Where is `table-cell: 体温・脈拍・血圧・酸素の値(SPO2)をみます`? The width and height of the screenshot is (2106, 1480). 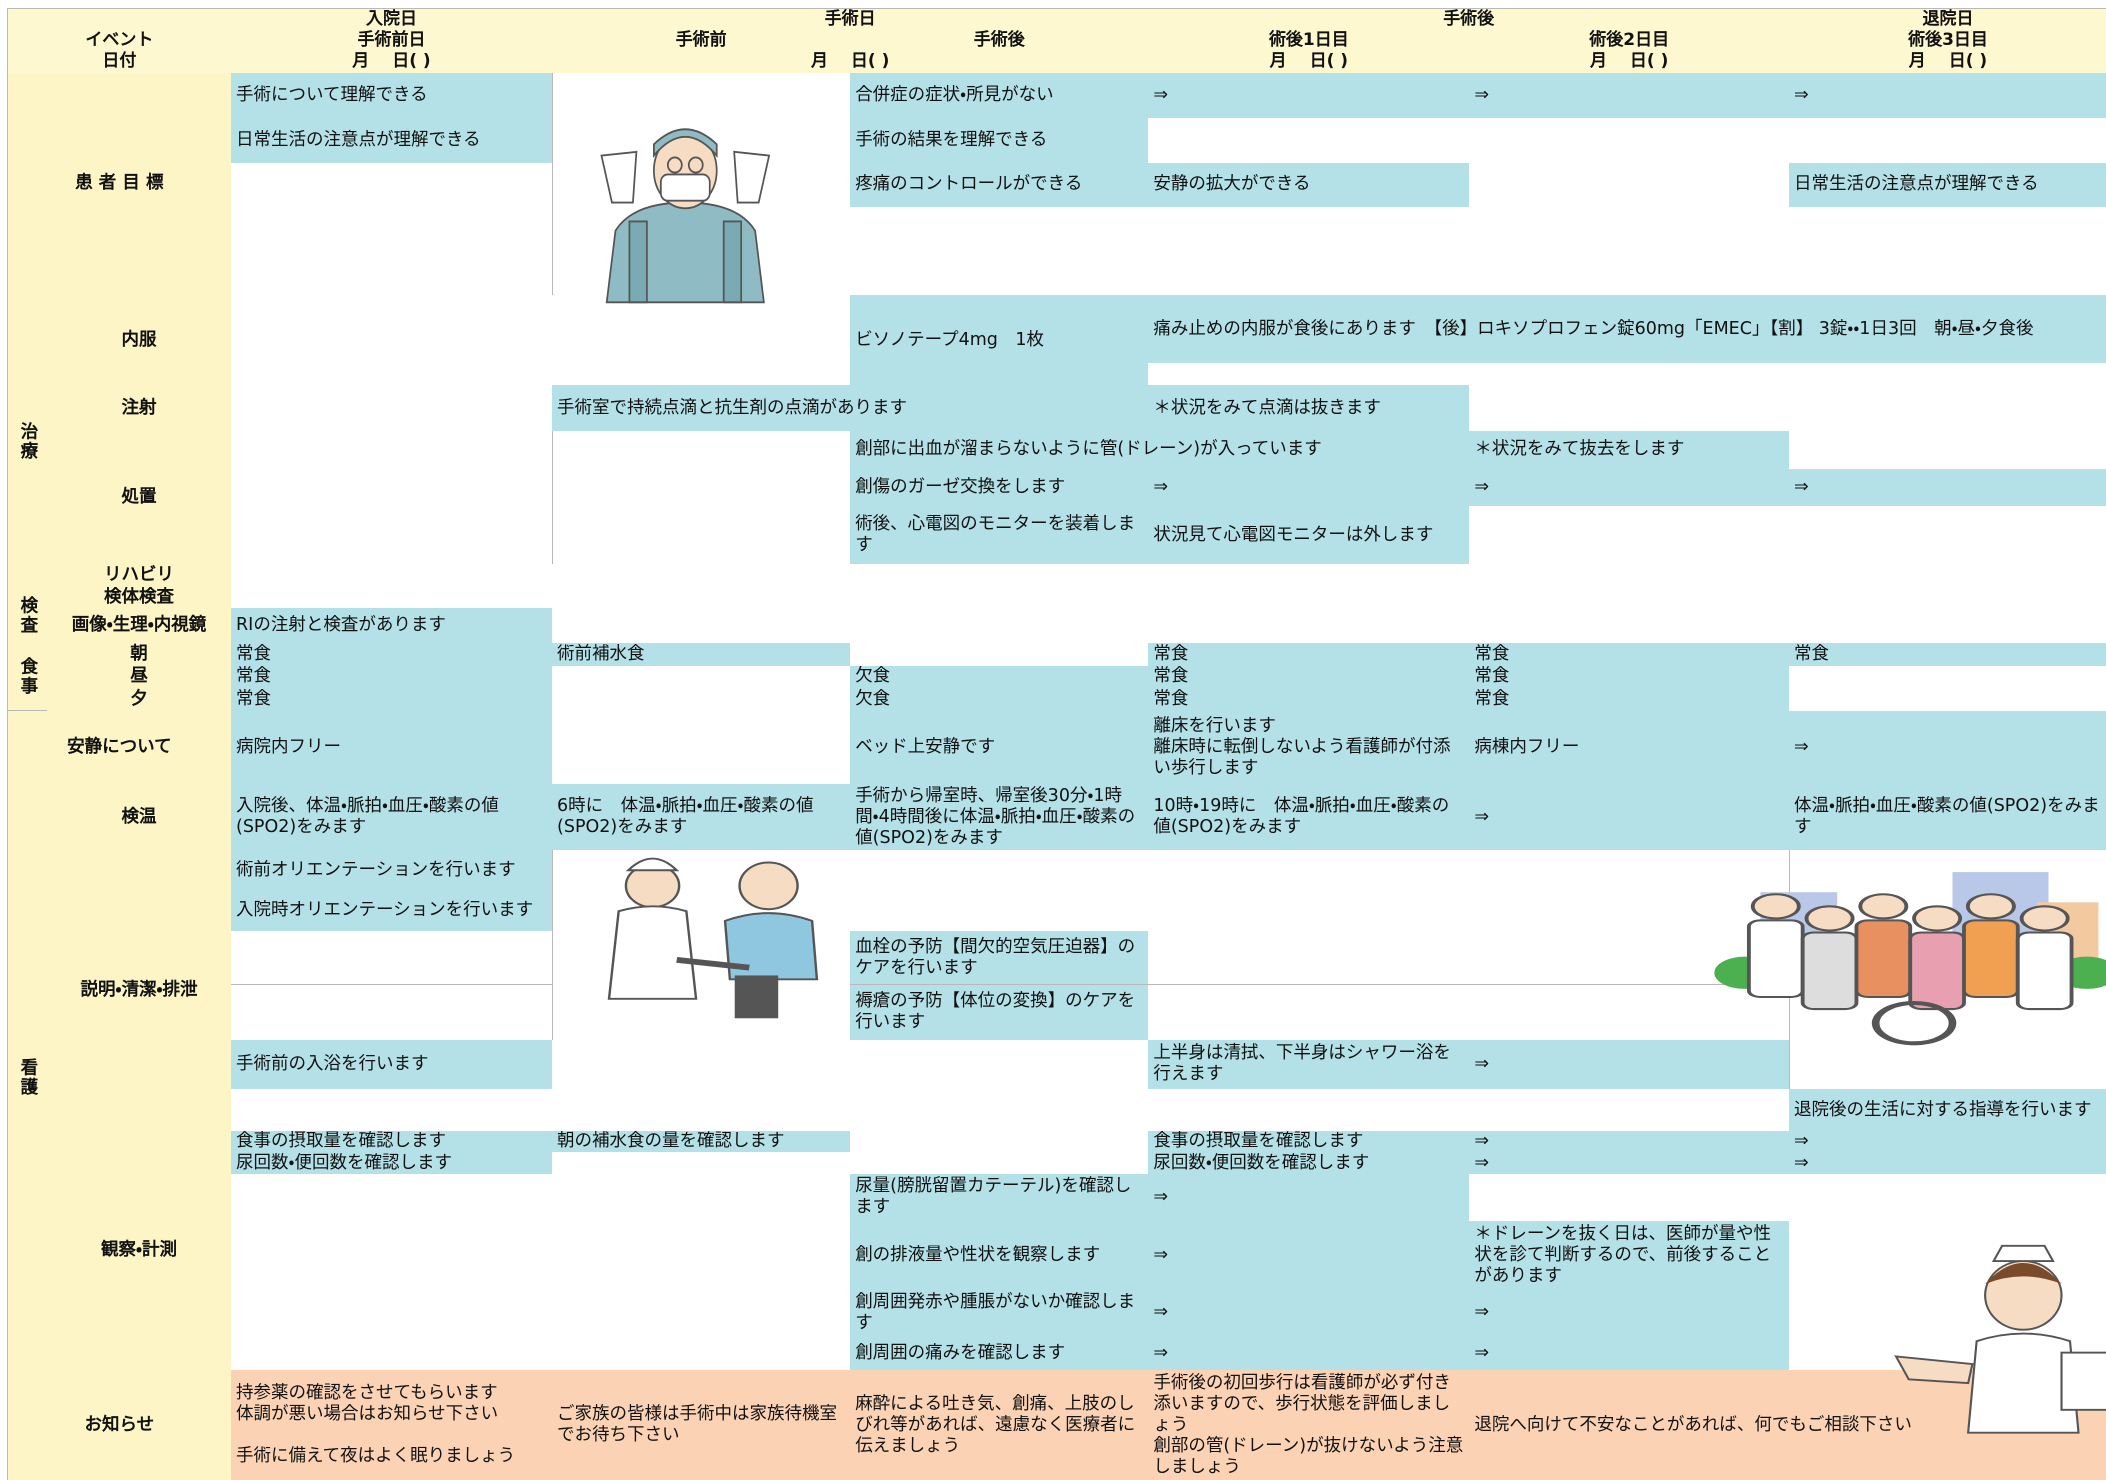 table-cell: 体温・脈拍・血圧・酸素の値(SPO2)をみます is located at coordinates (1947, 818).